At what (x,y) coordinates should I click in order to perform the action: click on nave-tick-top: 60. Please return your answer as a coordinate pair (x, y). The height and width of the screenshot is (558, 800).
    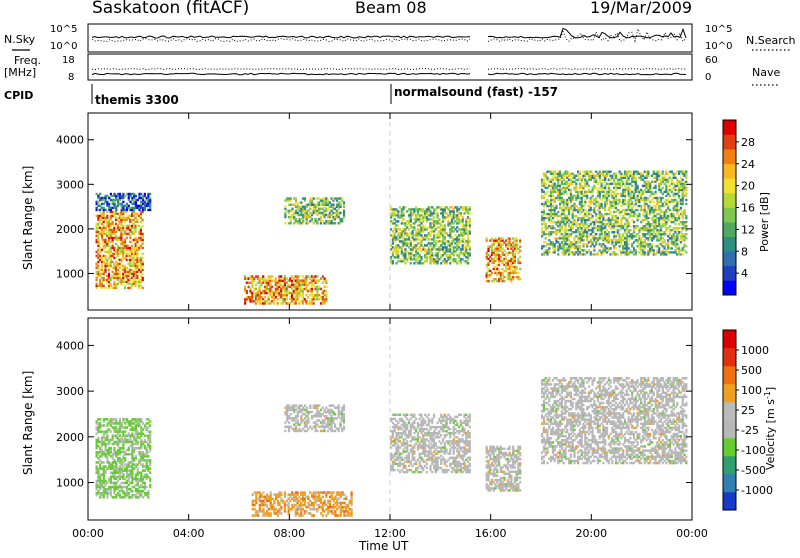
    Looking at the image, I should click on (711, 60).